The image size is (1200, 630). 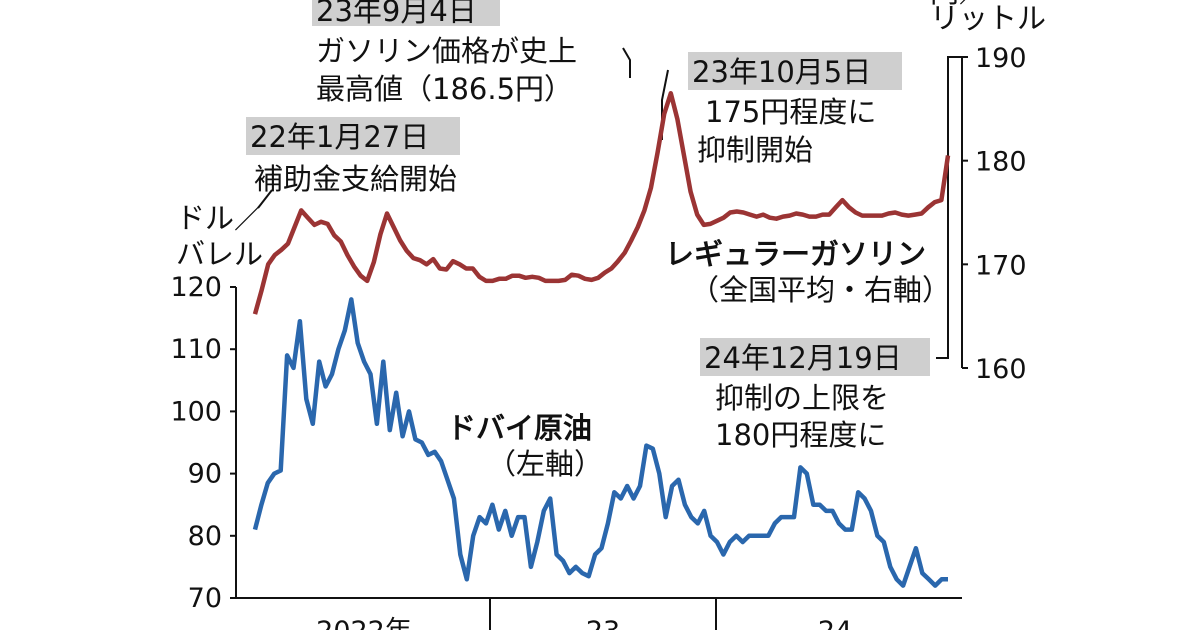 What do you see at coordinates (355, 179) in the screenshot?
I see `annotation-text-2022: 補助金支給開始` at bounding box center [355, 179].